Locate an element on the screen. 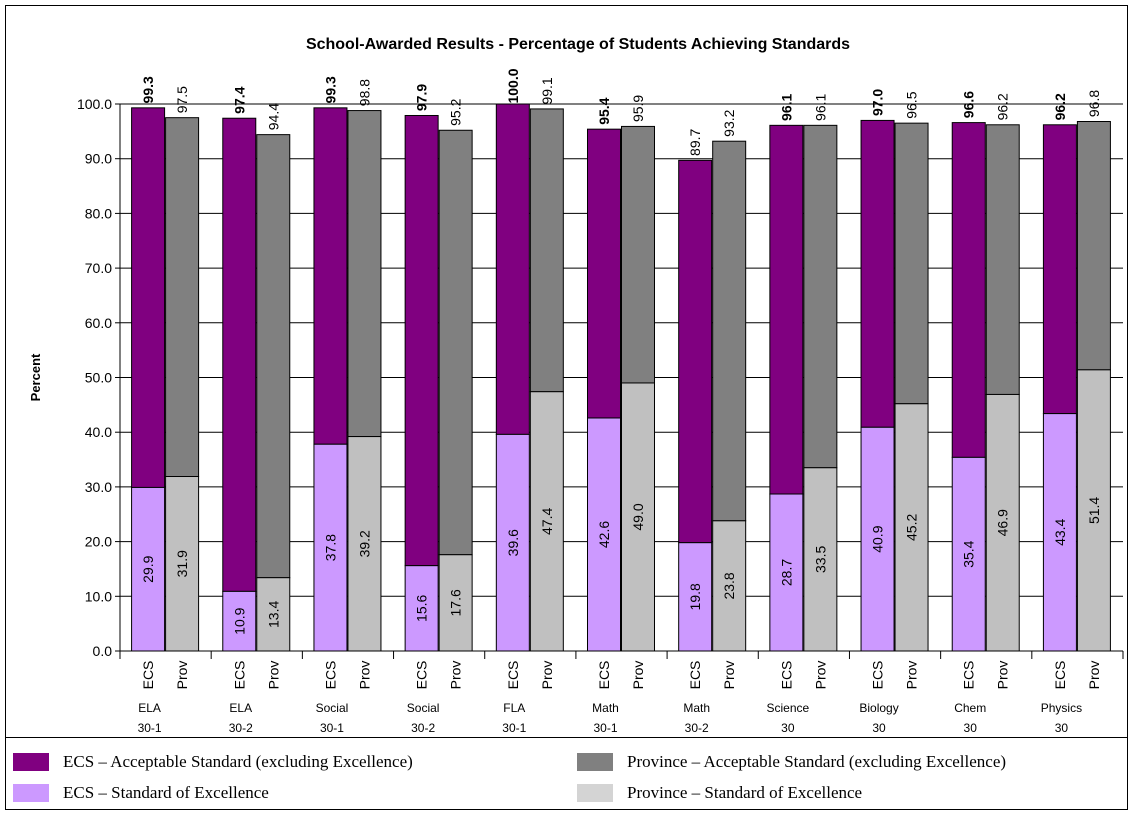  y-tick-label: 50.0 is located at coordinates (98, 378).